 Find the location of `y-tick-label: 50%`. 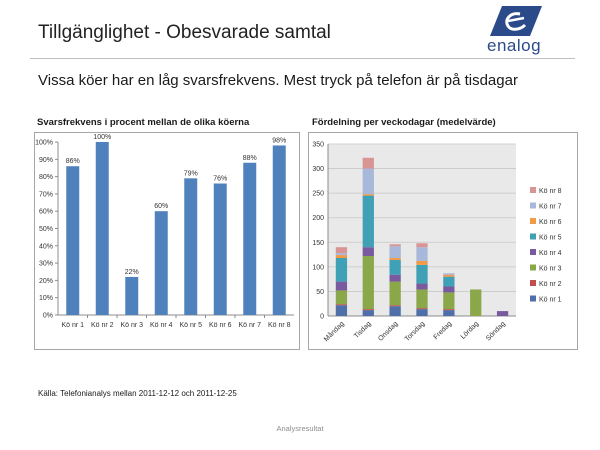

y-tick-label: 50% is located at coordinates (46, 229).